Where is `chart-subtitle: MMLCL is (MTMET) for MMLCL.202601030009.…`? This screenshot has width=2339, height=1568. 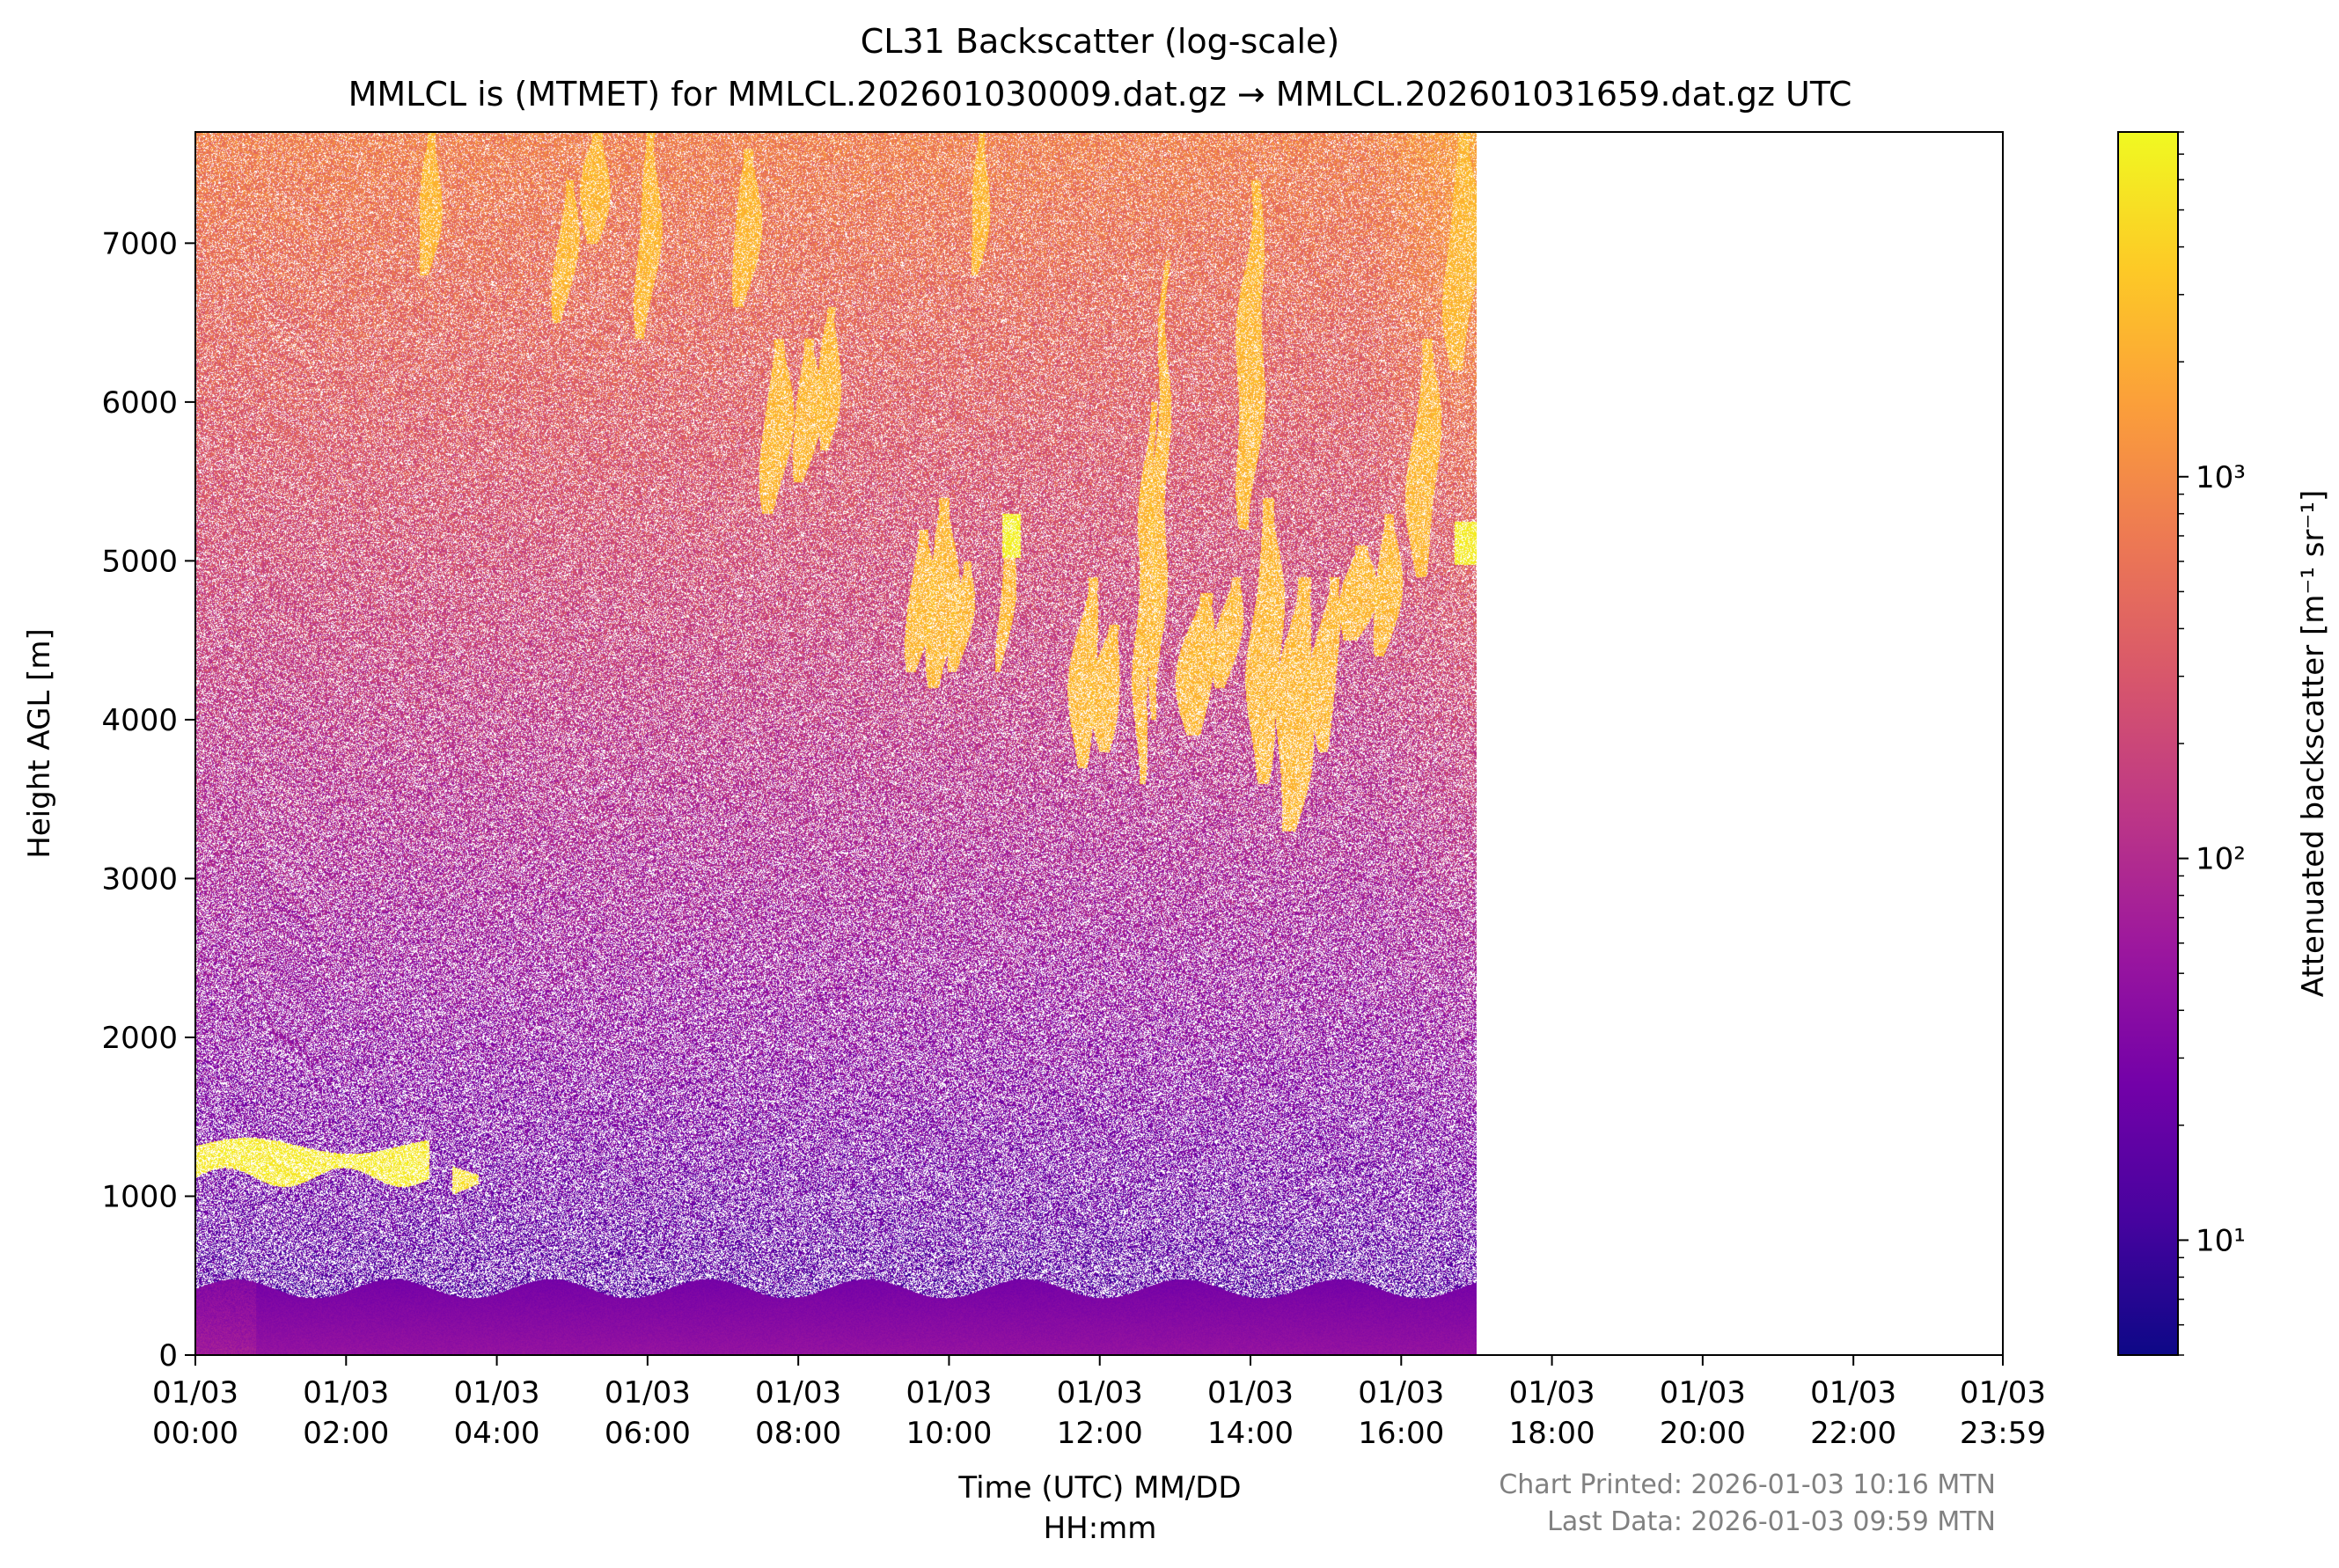 chart-subtitle: MMLCL is (MTMET) for MMLCL.202601030009.… is located at coordinates (1100, 94).